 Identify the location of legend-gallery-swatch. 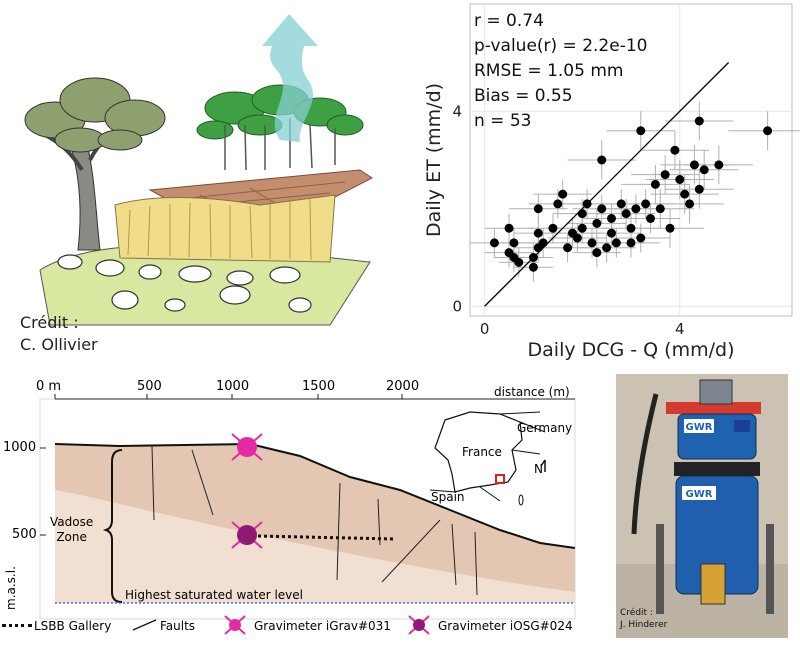
(17, 625).